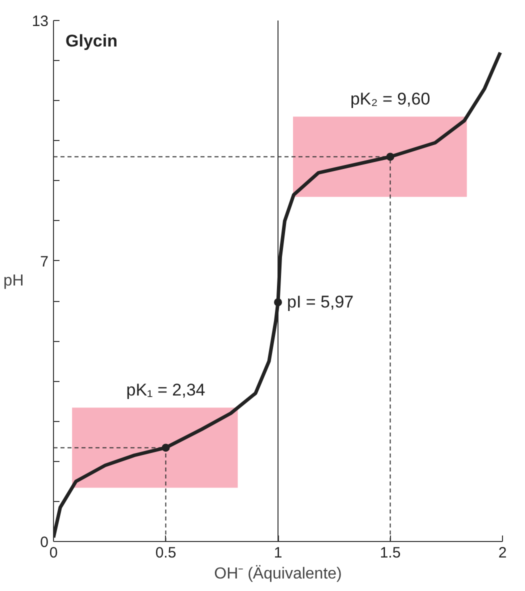 This screenshot has width=525, height=591. I want to click on x-tick-label: 1, so click(278, 553).